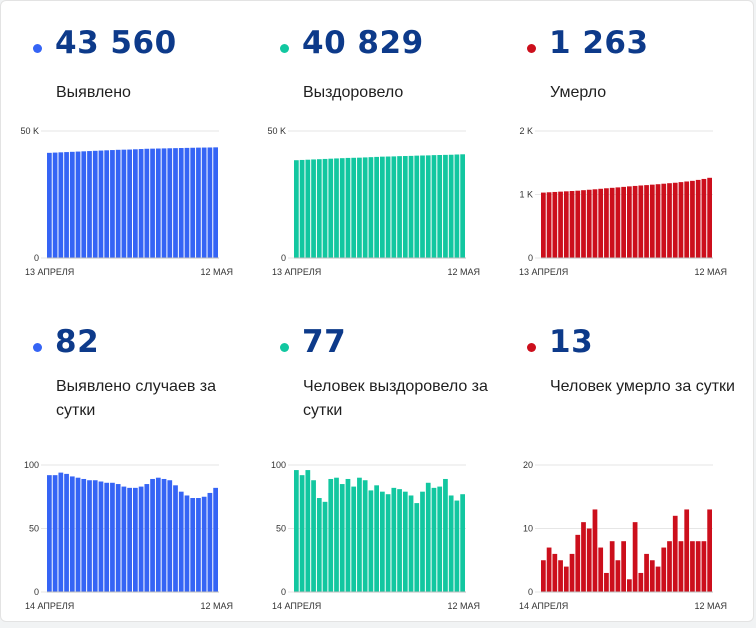  I want to click on y-tick-label: 50, so click(34, 529).